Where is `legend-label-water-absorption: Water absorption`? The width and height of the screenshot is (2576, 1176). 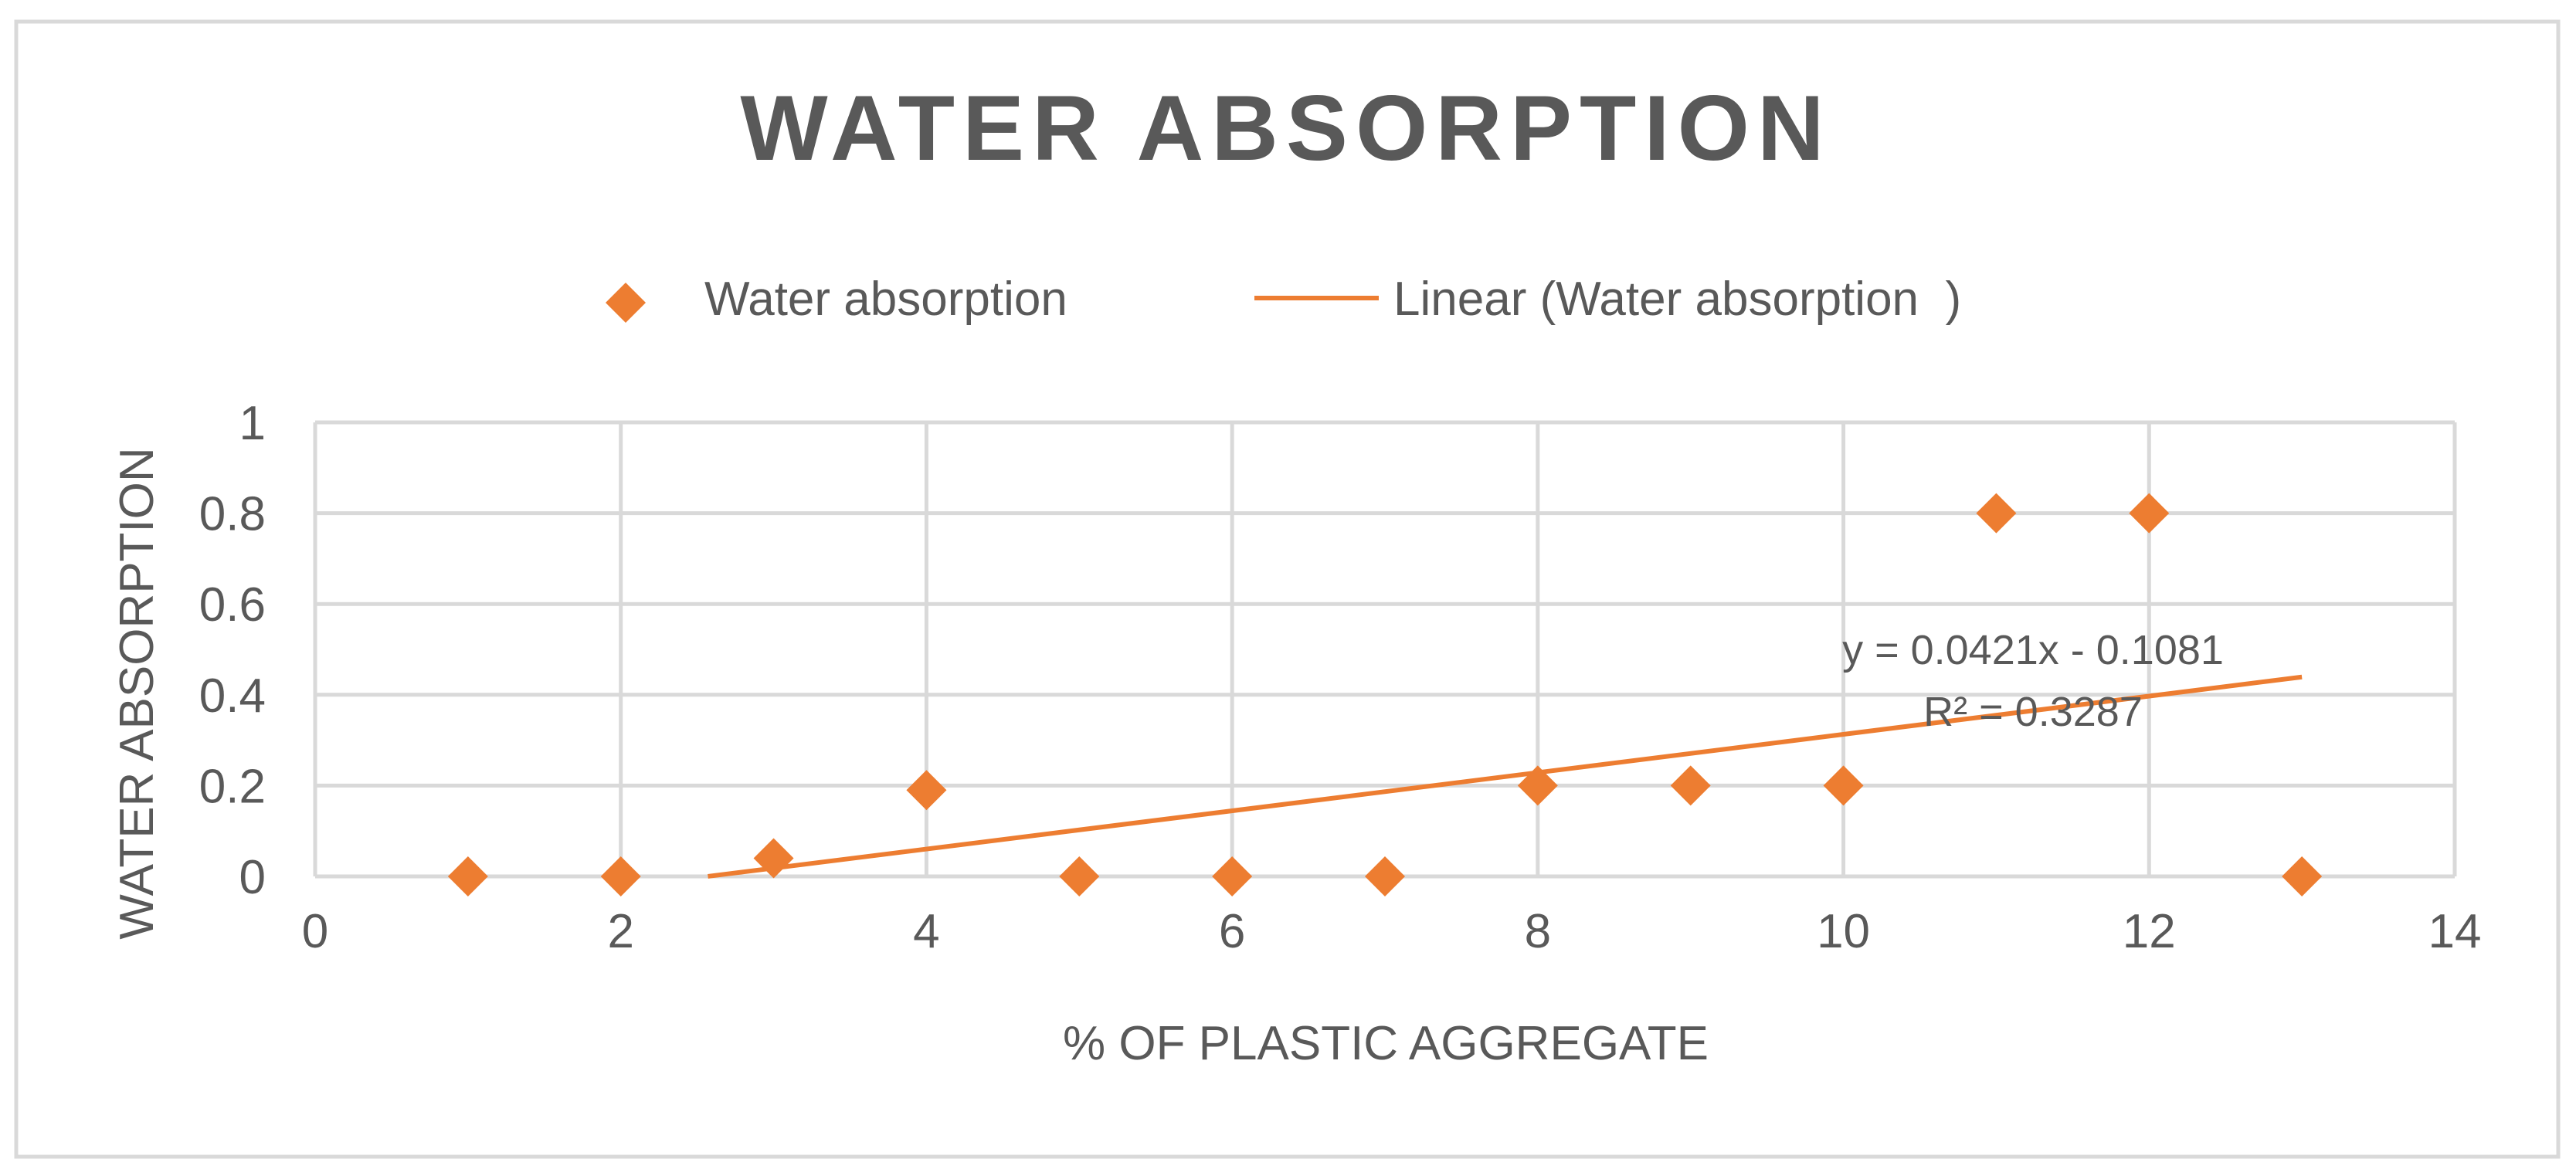
legend-label-water-absorption: Water absorption is located at coordinates (885, 299).